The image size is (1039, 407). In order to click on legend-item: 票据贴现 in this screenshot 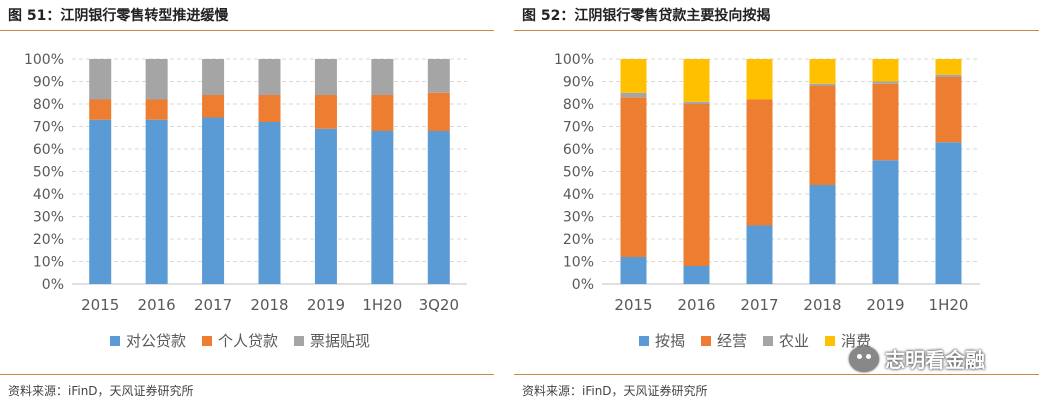, I will do `click(332, 340)`.